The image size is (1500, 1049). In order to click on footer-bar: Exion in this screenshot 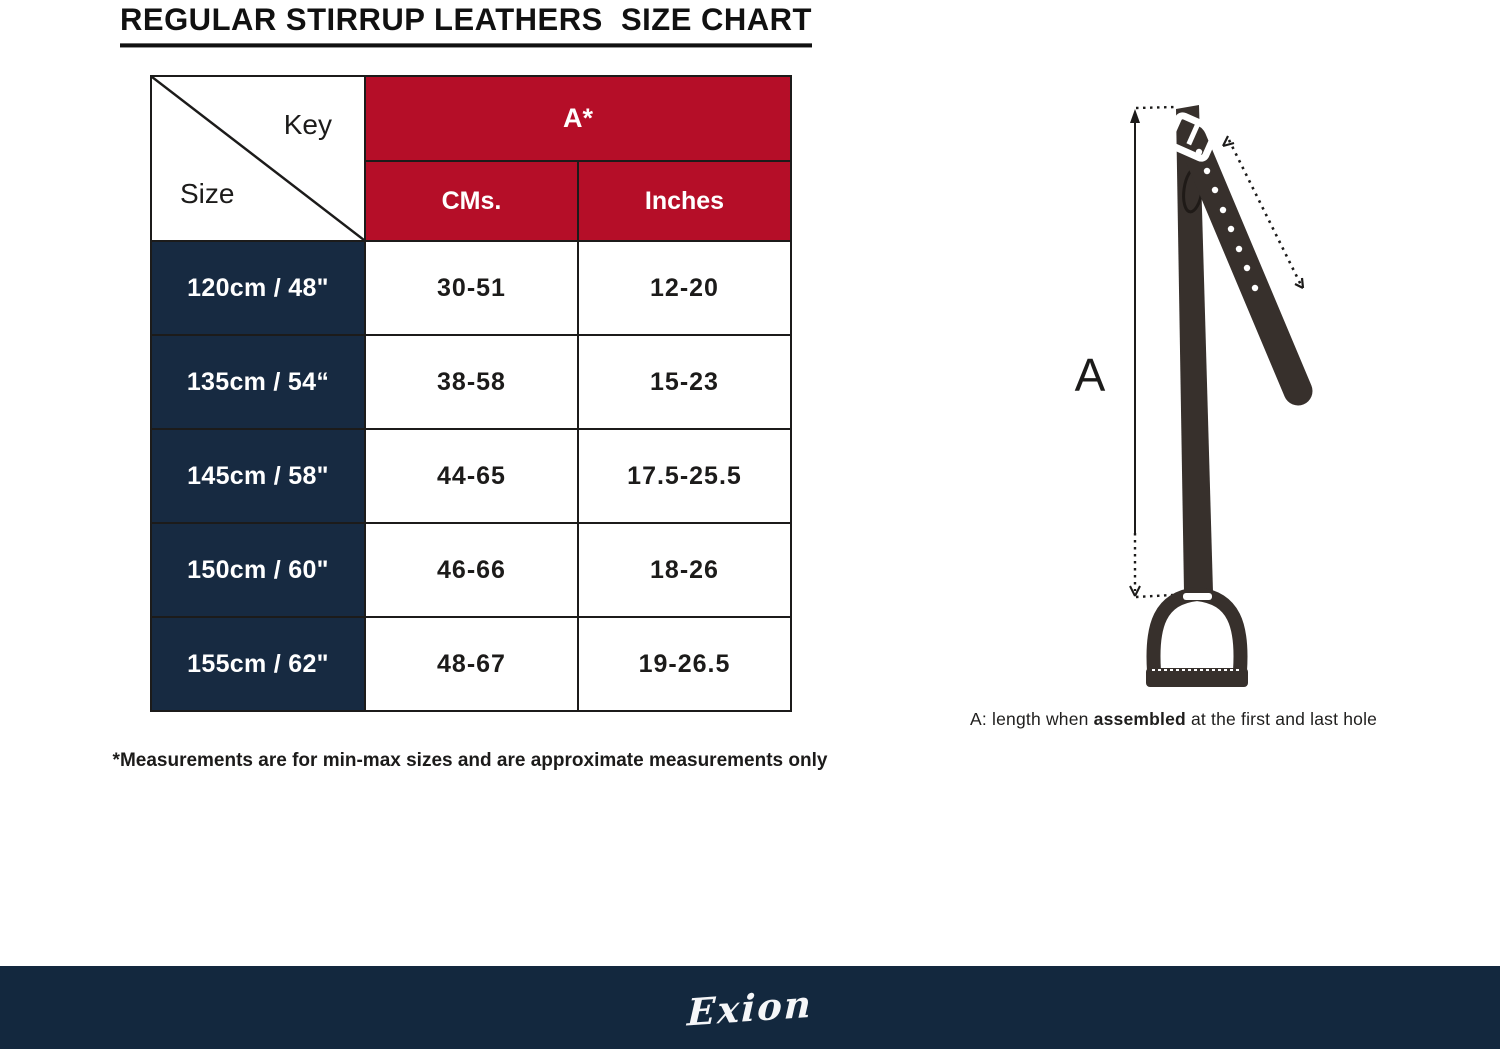, I will do `click(750, 1007)`.